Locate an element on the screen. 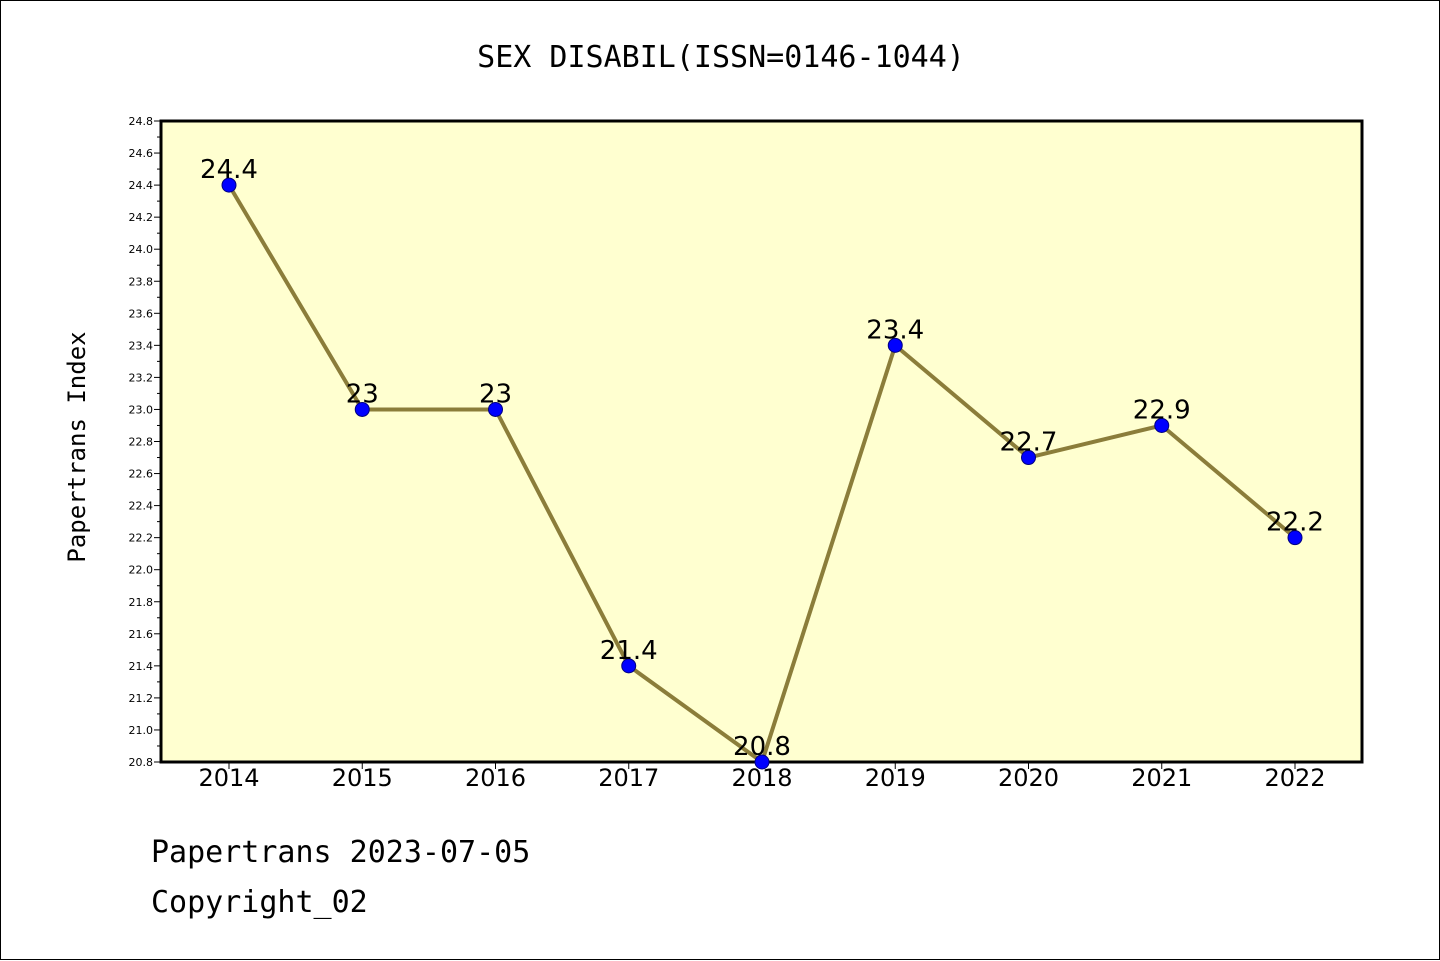 The width and height of the screenshot is (1440, 961). data-label: 22.7 is located at coordinates (1029, 443).